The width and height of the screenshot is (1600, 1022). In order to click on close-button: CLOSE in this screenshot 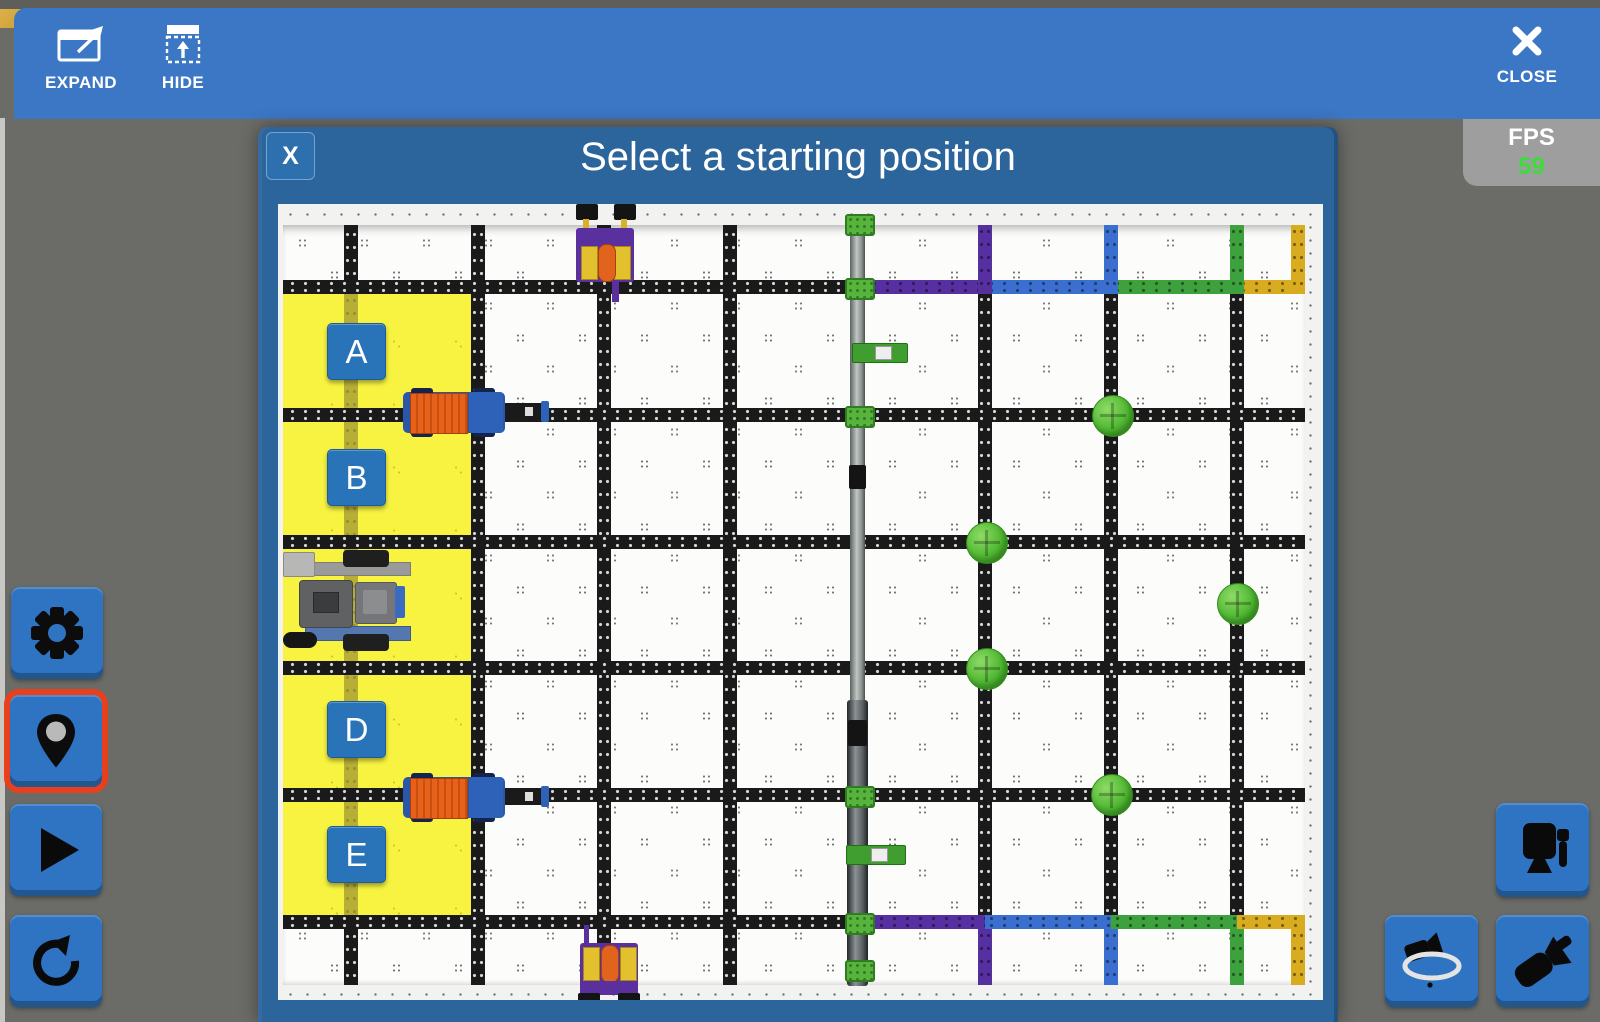, I will do `click(1527, 55)`.